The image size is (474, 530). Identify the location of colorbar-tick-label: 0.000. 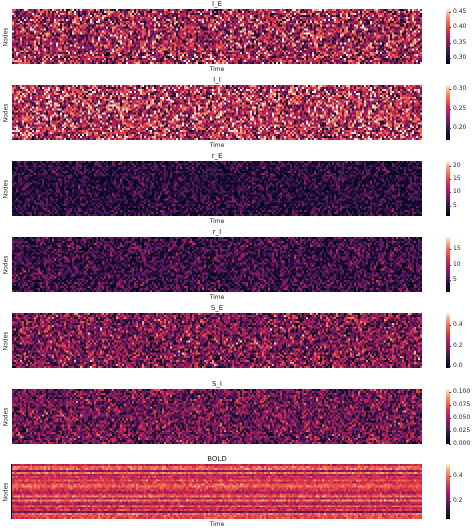
(459, 443).